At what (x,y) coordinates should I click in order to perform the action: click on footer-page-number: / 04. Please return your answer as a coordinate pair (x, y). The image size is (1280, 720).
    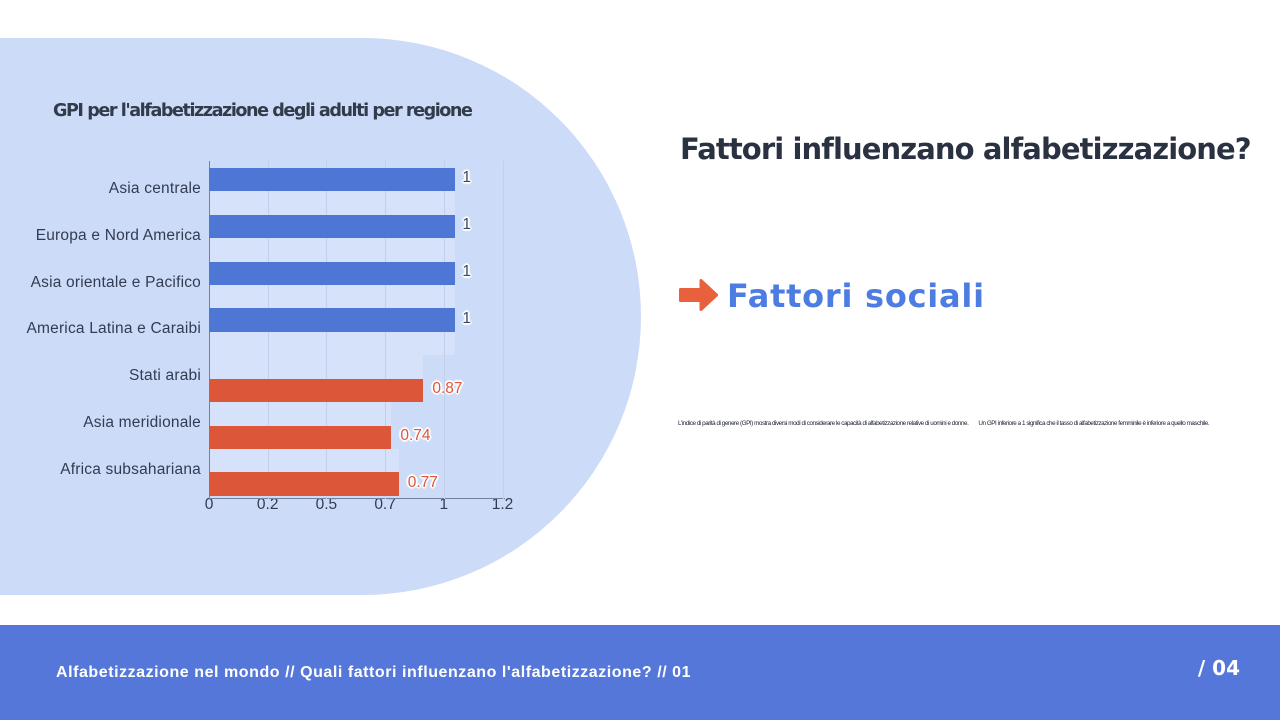
    Looking at the image, I should click on (1218, 668).